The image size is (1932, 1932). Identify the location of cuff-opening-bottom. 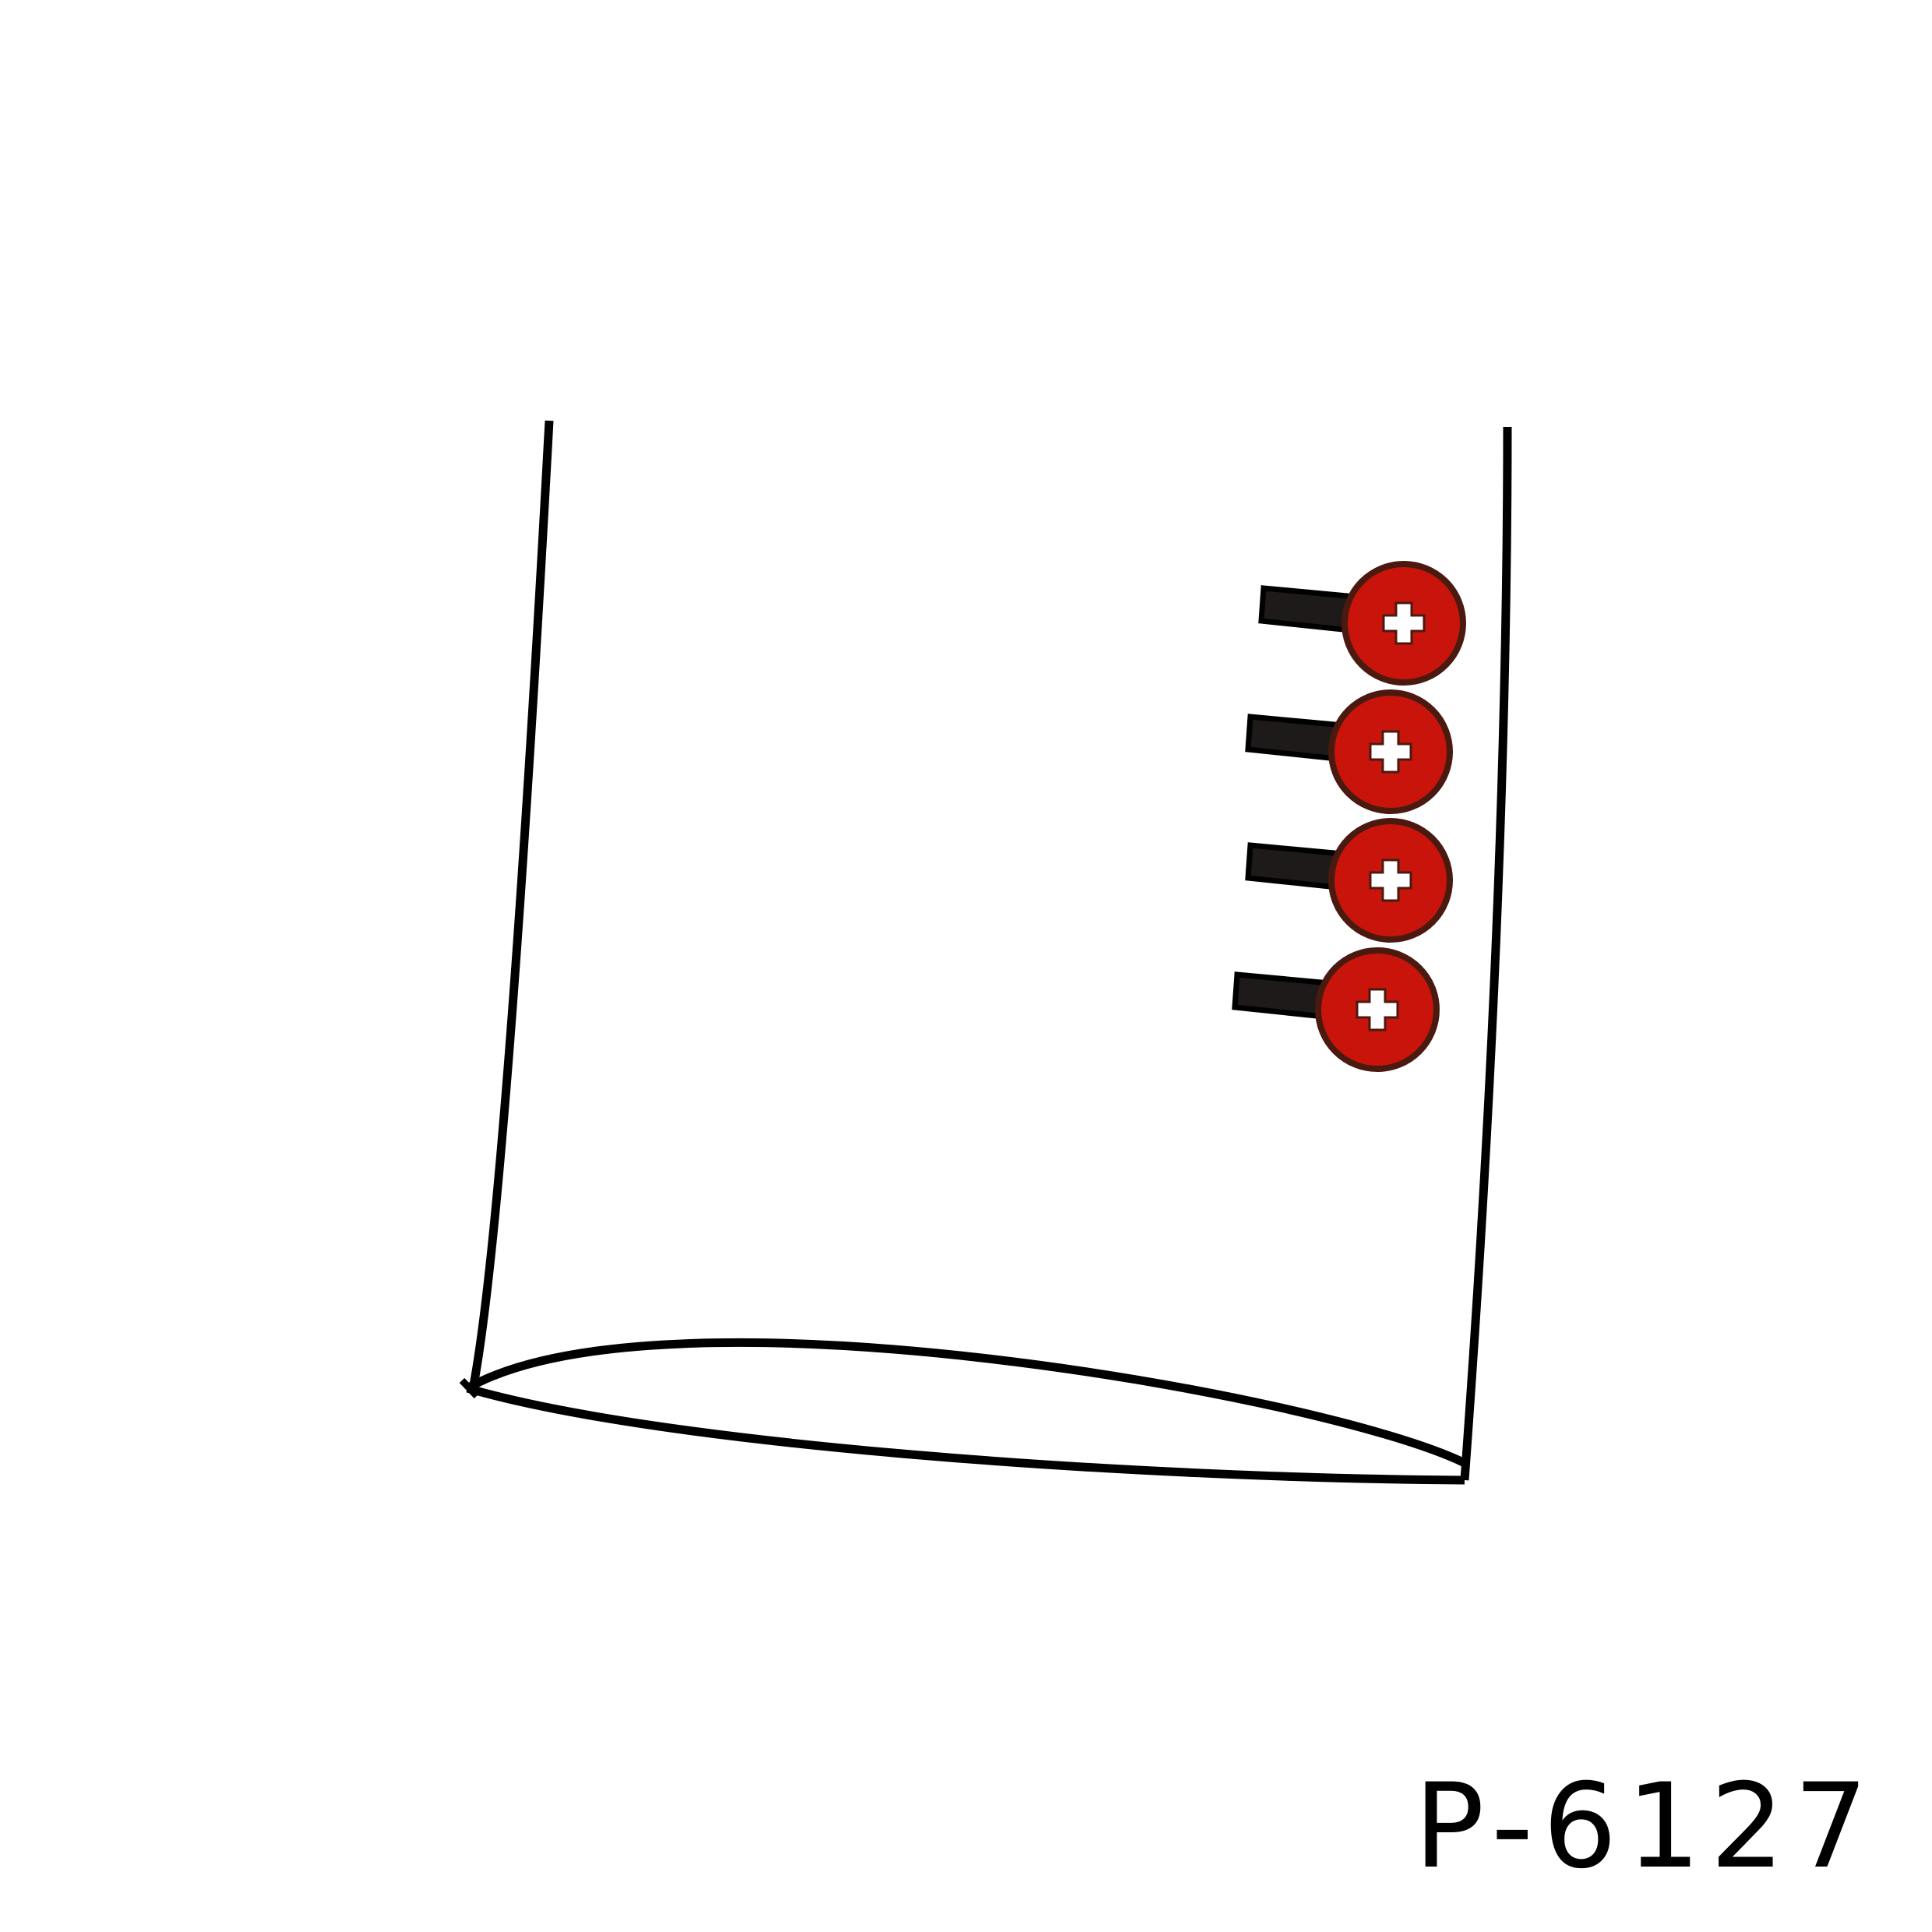
(965, 1434).